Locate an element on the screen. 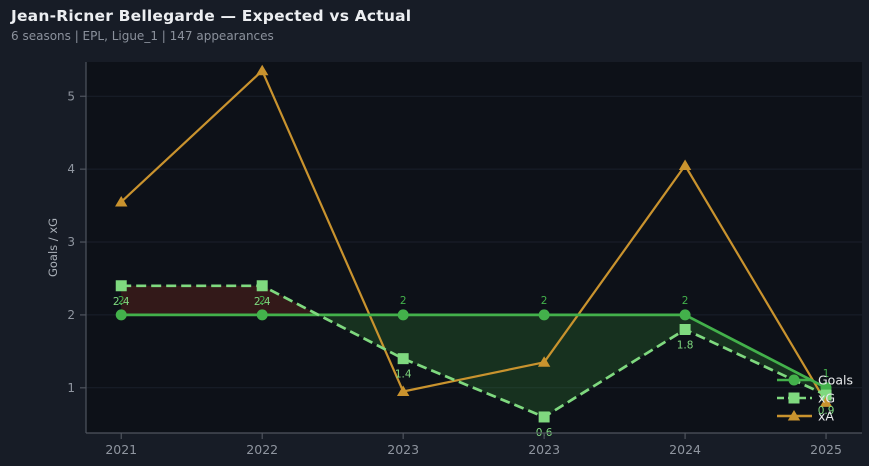  goals-line is located at coordinates (474, 351).